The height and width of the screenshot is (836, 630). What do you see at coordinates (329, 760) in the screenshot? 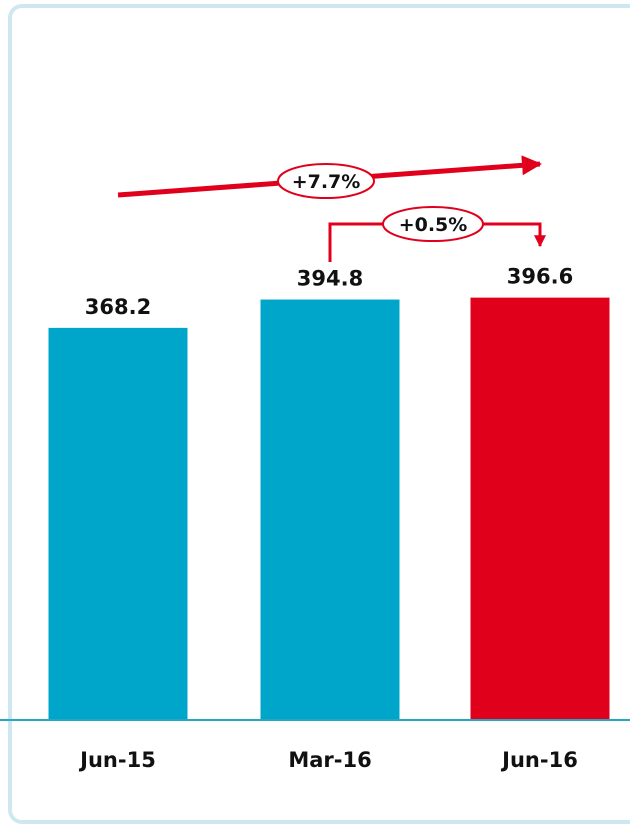
I see `category-label-mar-16: Mar-16` at bounding box center [329, 760].